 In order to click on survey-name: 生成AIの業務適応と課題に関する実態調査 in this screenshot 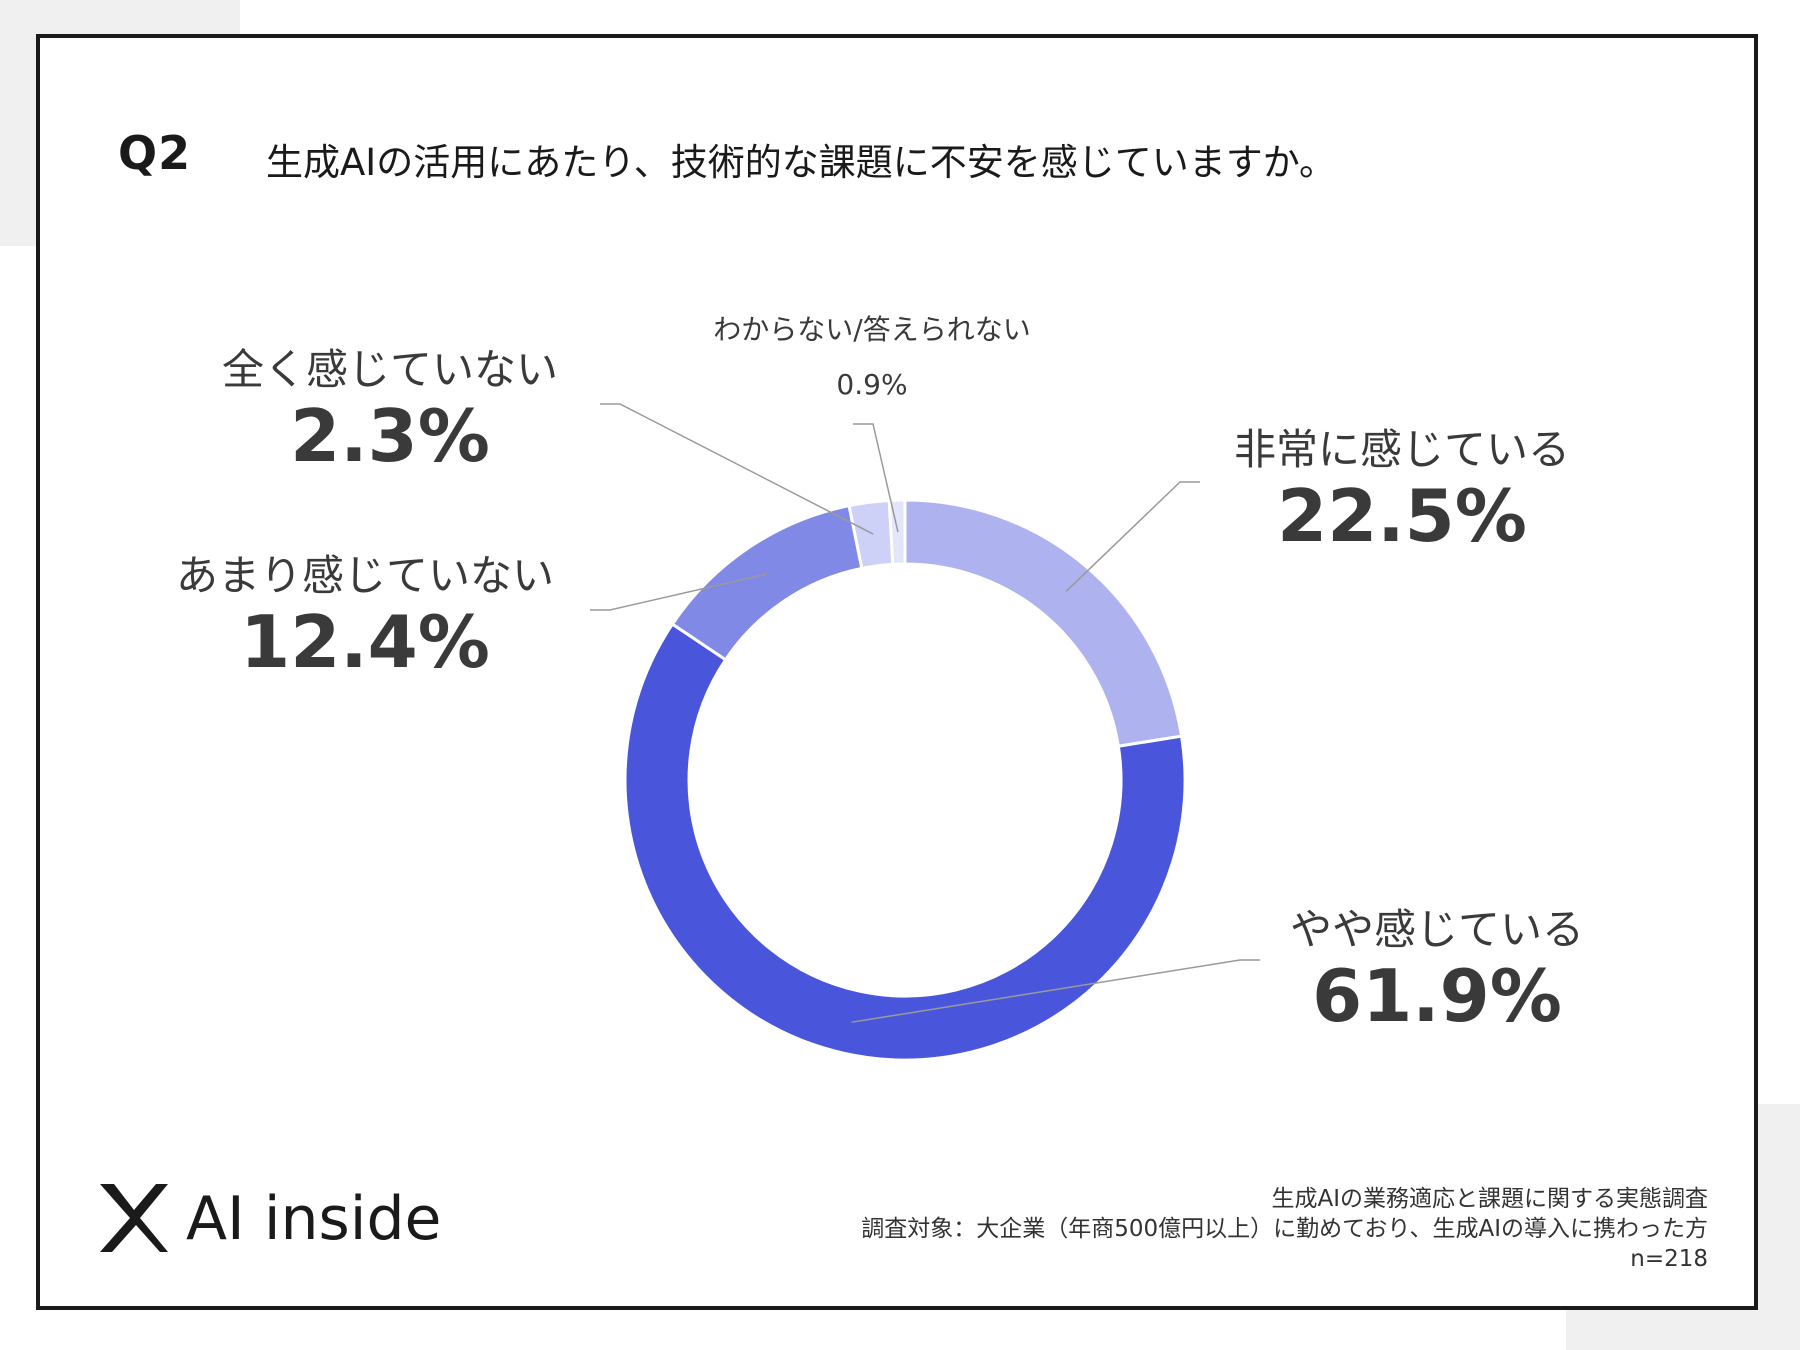, I will do `click(1489, 1199)`.